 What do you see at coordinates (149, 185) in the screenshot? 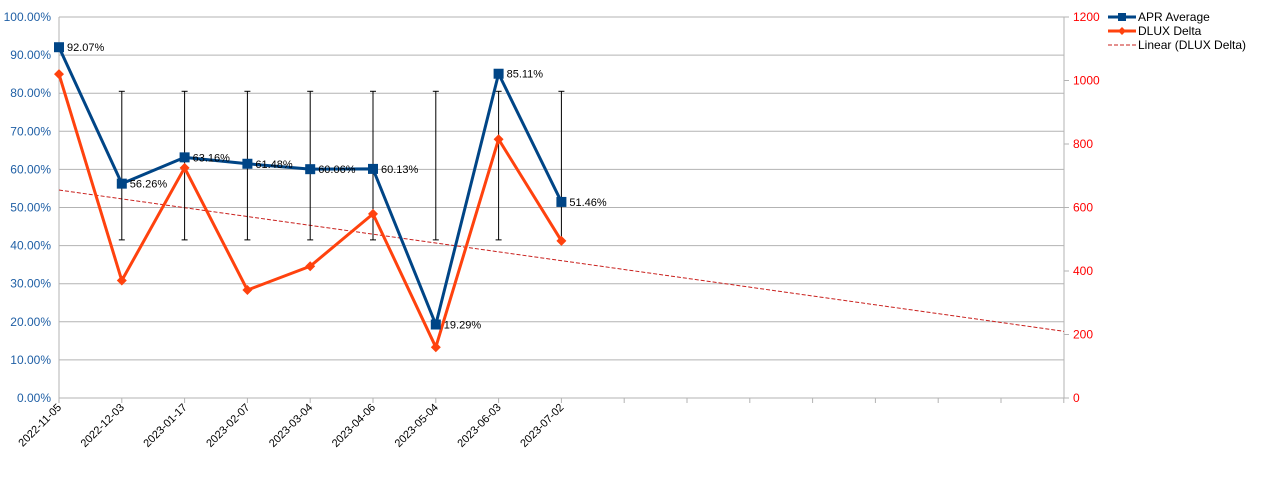
I see `data-label: 56.26%` at bounding box center [149, 185].